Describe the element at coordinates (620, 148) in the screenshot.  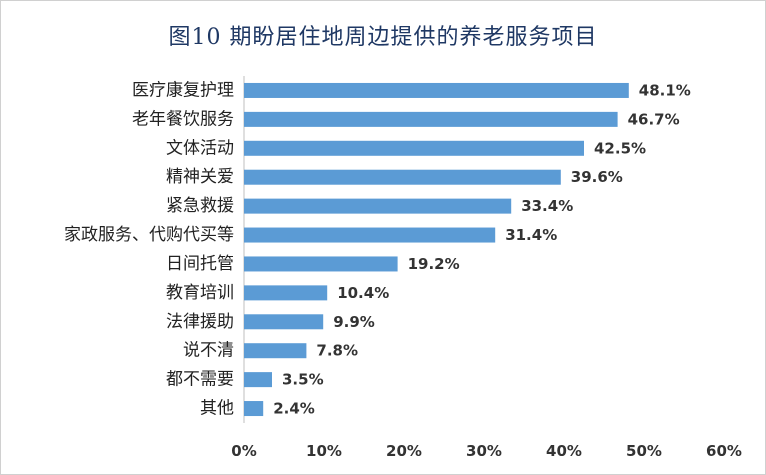
I see `value-label: 42.5%` at that location.